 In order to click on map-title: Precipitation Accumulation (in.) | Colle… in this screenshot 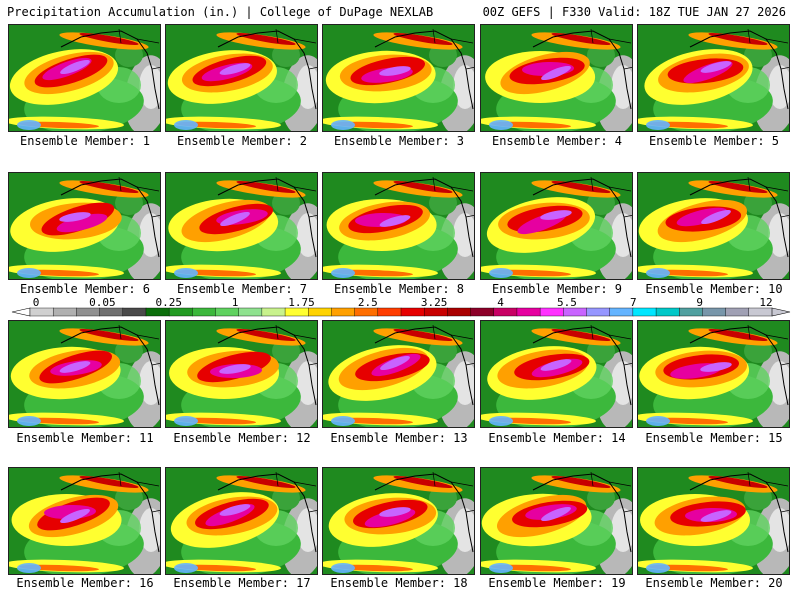, I will do `click(220, 12)`.